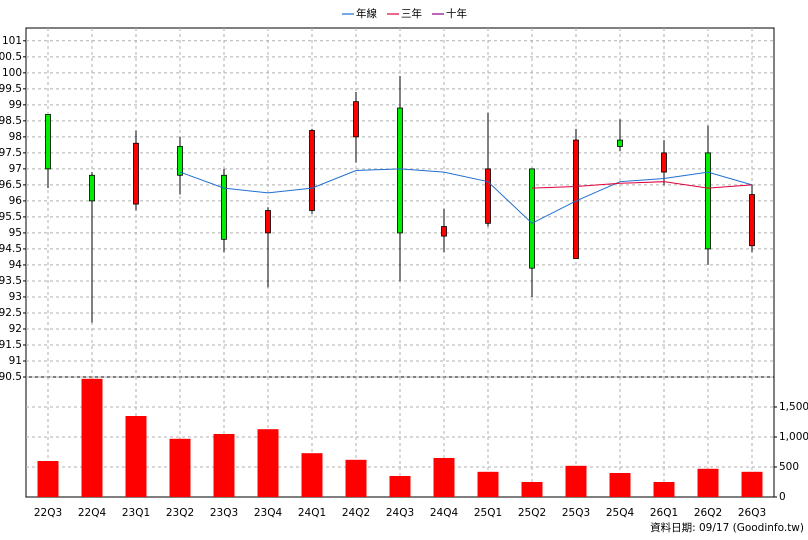 The image size is (808, 540). What do you see at coordinates (411, 13) in the screenshot?
I see `legend-label: 三年` at bounding box center [411, 13].